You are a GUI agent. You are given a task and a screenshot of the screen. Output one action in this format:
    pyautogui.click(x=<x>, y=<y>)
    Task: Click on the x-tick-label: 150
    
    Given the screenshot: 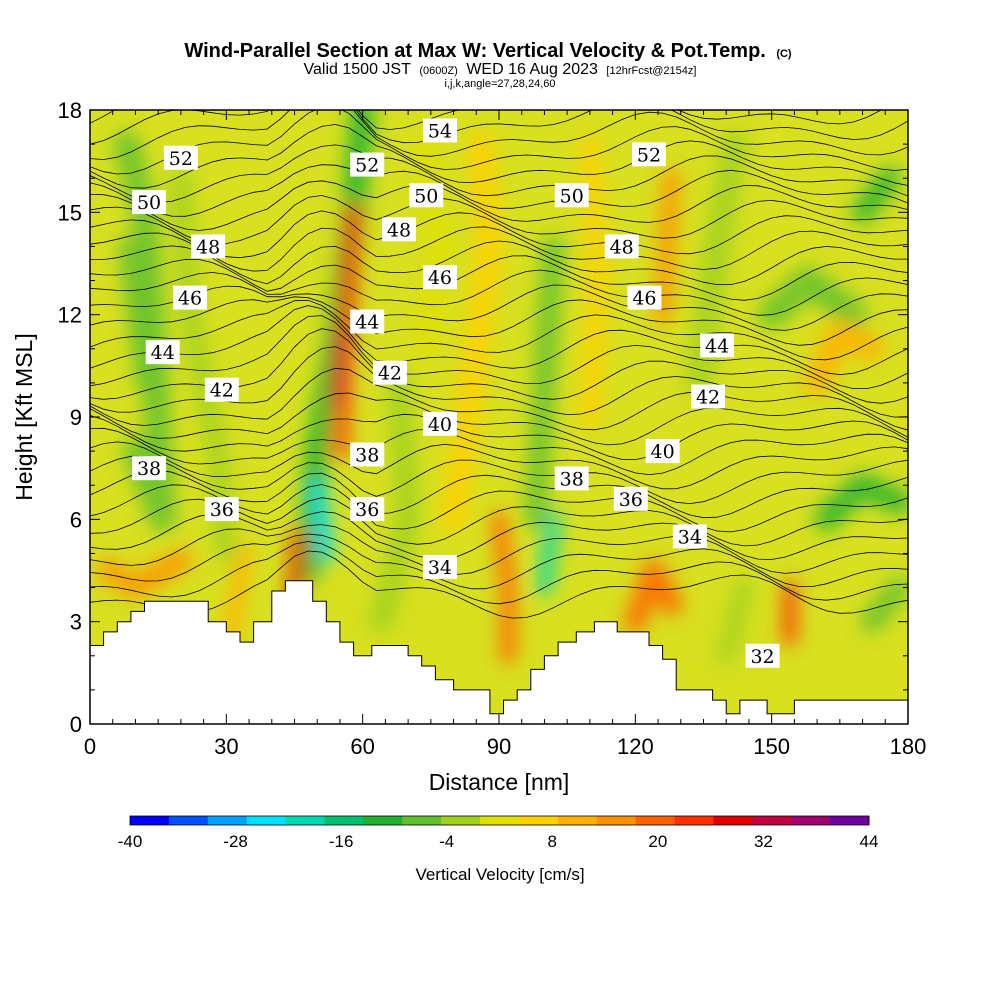 What is the action you would take?
    pyautogui.click(x=771, y=746)
    